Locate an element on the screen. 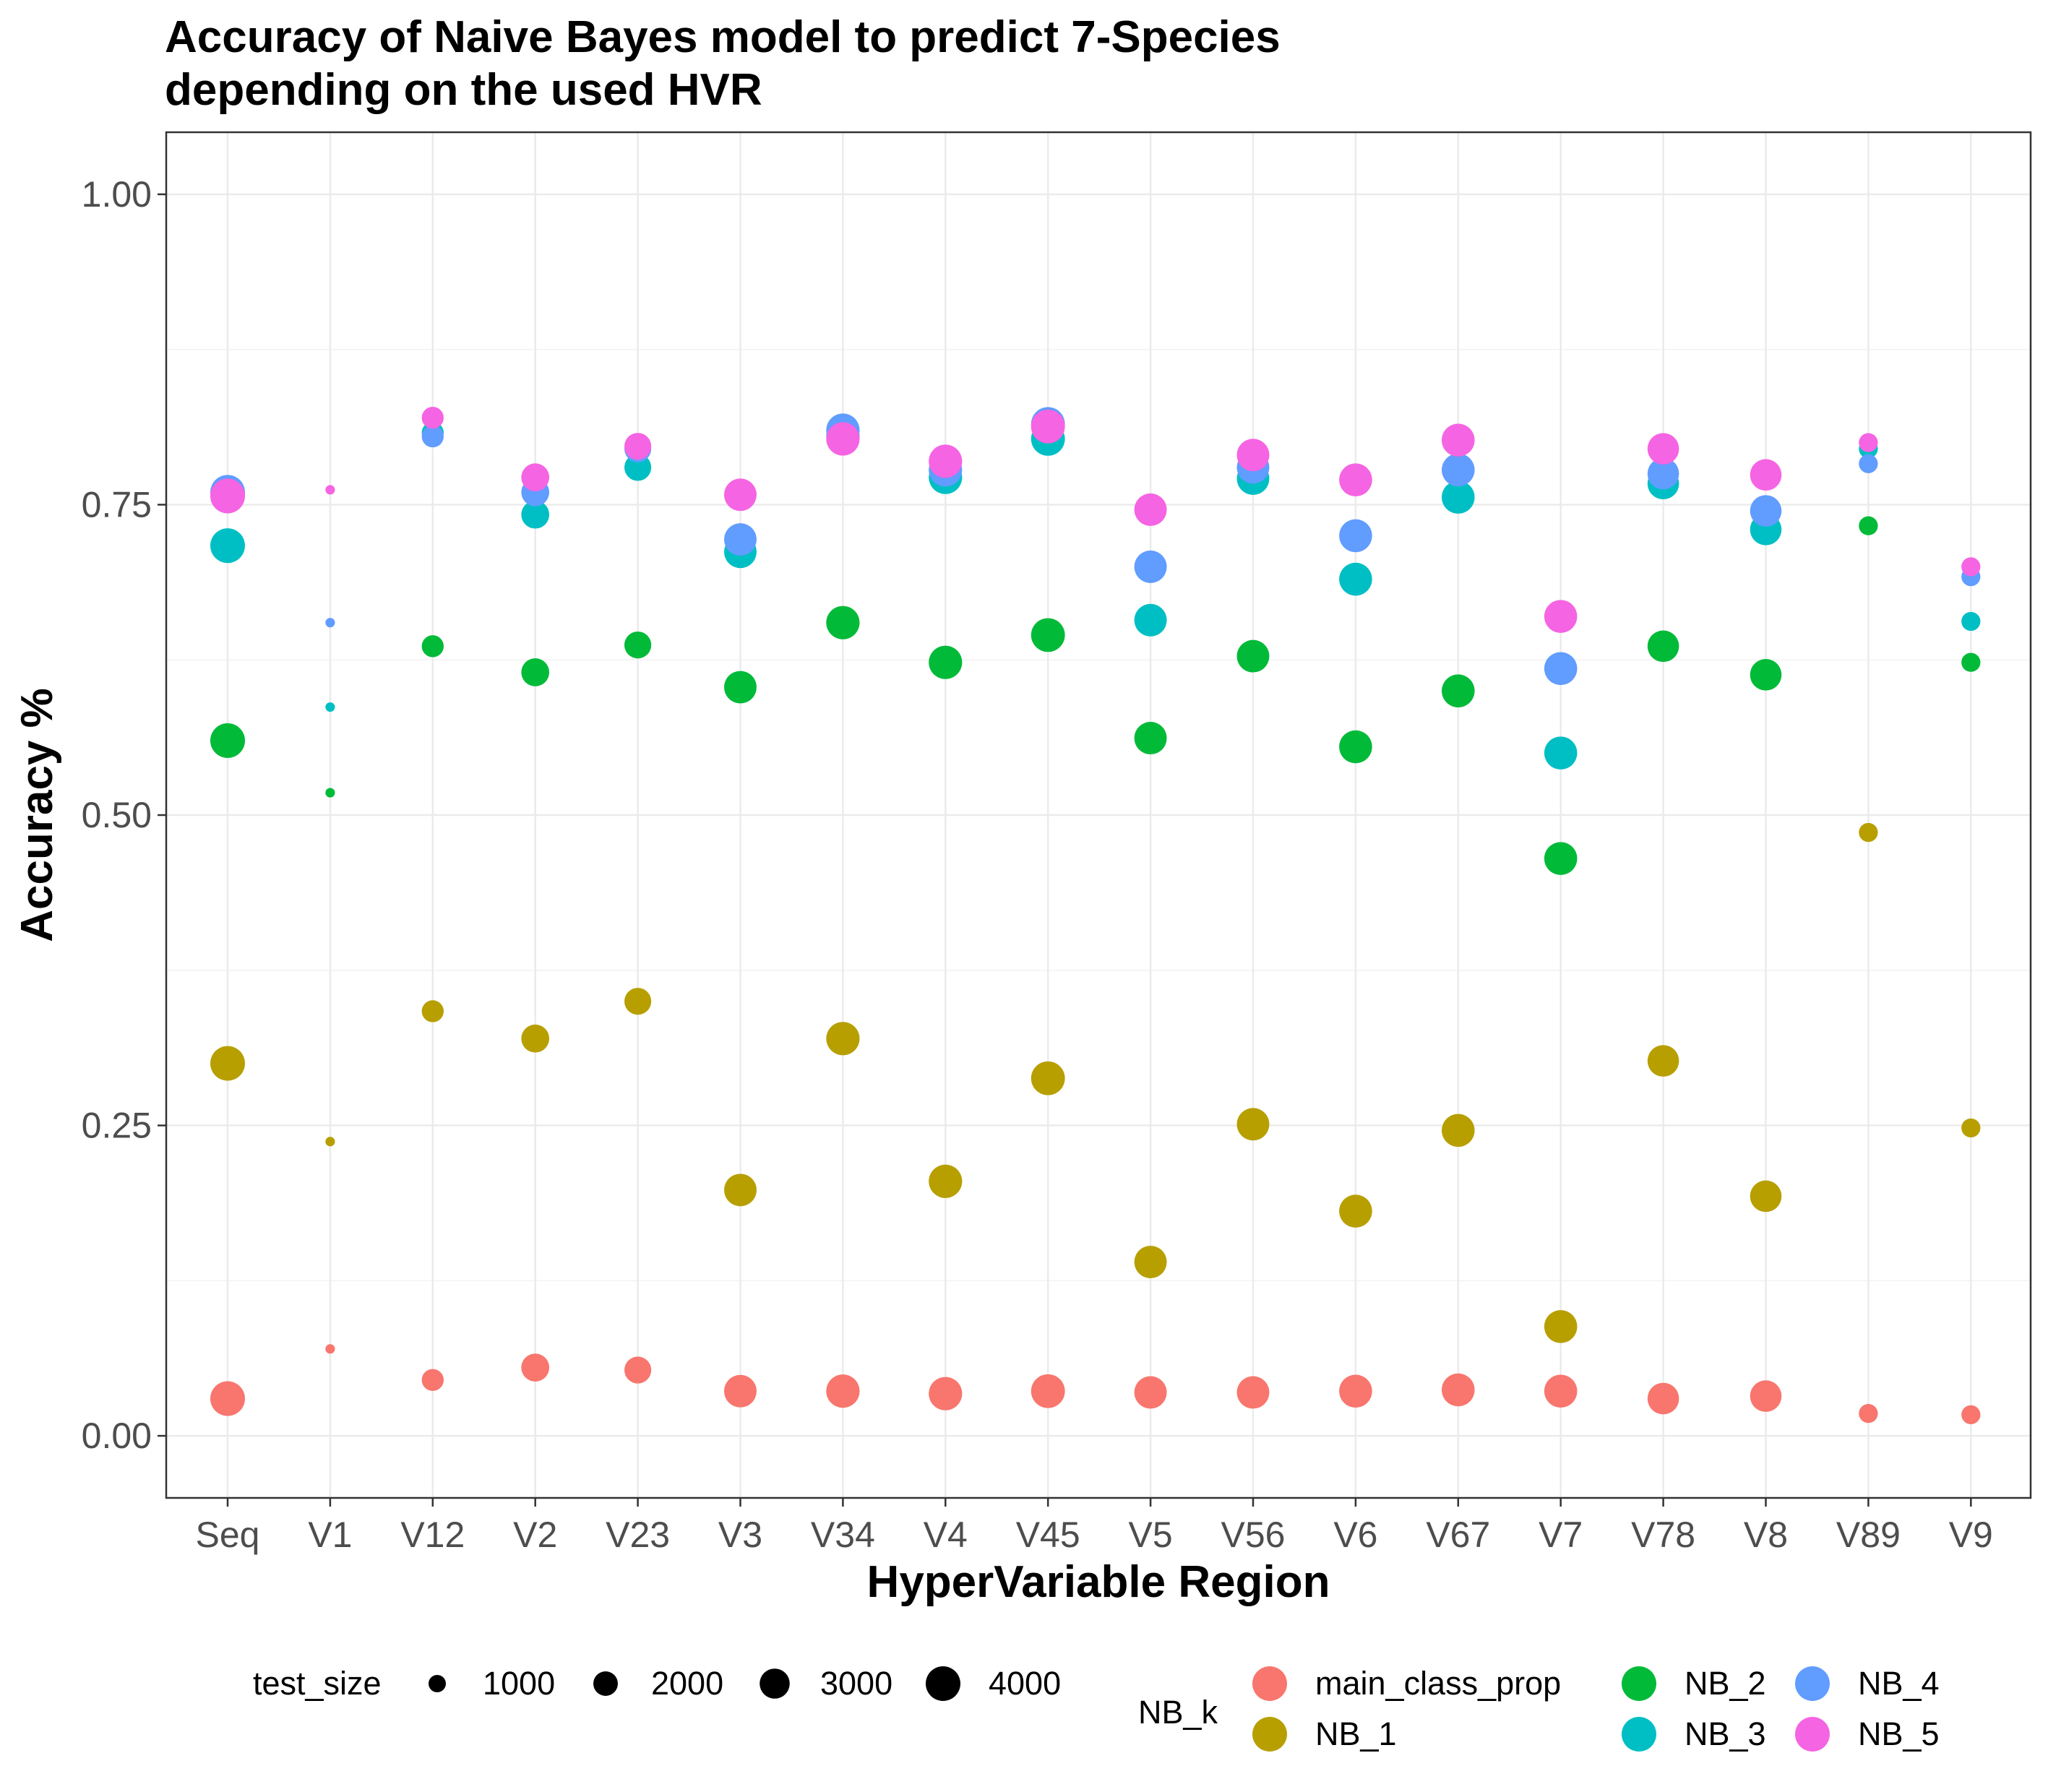 This screenshot has width=2048, height=1792. y-axis-ticks: 0.00 0.25 0.50 0.75 1.00 is located at coordinates (124, 815).